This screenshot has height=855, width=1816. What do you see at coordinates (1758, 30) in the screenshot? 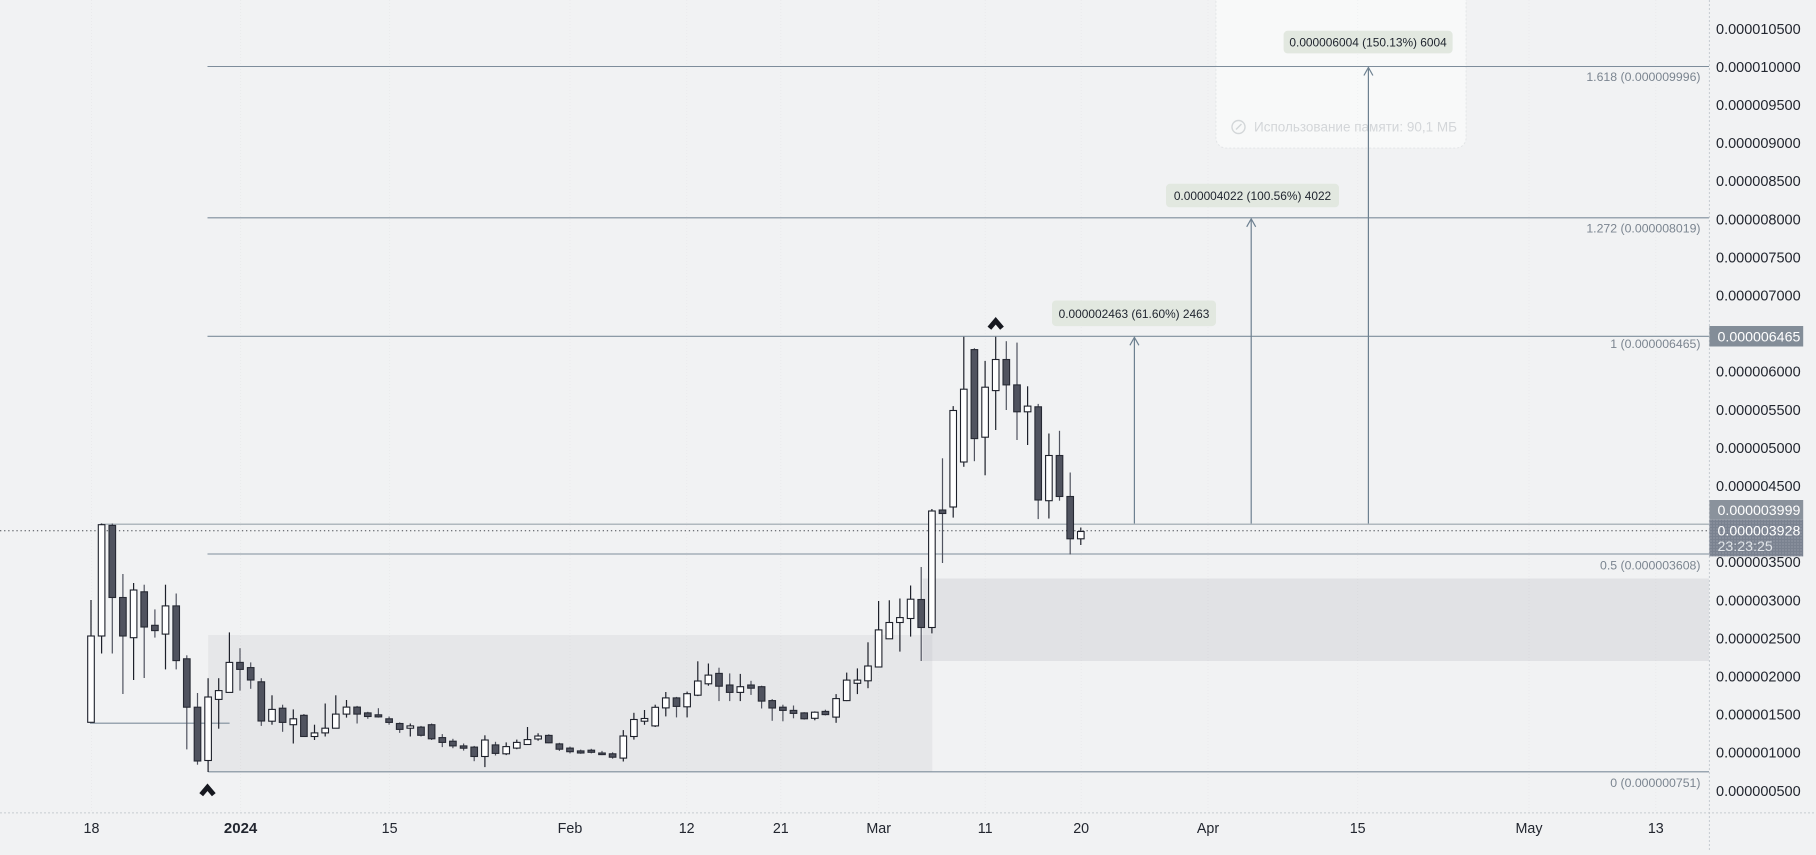
I see `svg-text: 0.000010500` at bounding box center [1758, 30].